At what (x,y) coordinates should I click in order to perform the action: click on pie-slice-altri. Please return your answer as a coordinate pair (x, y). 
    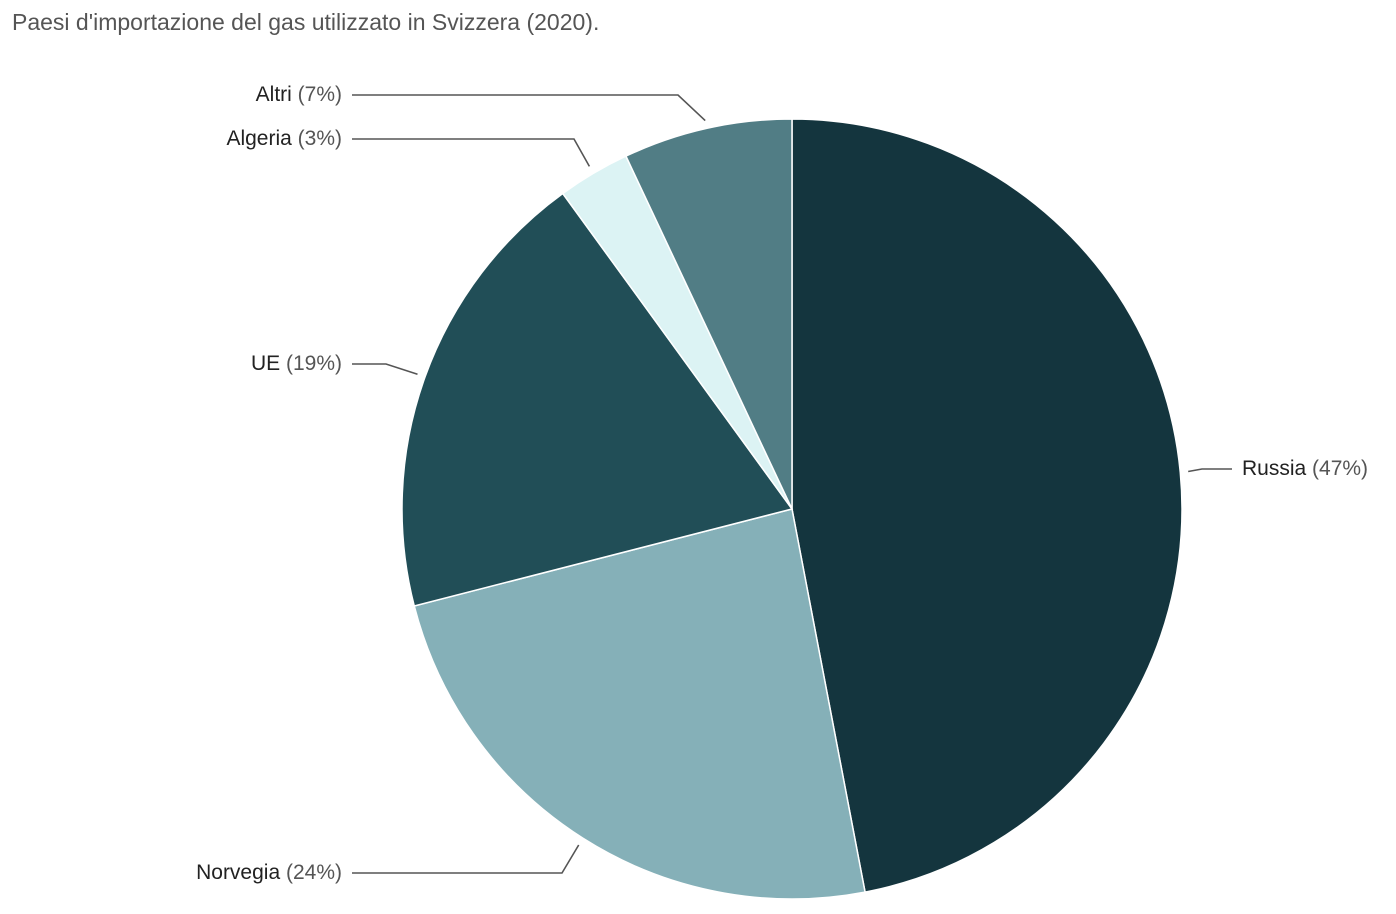
    Looking at the image, I should click on (708, 314).